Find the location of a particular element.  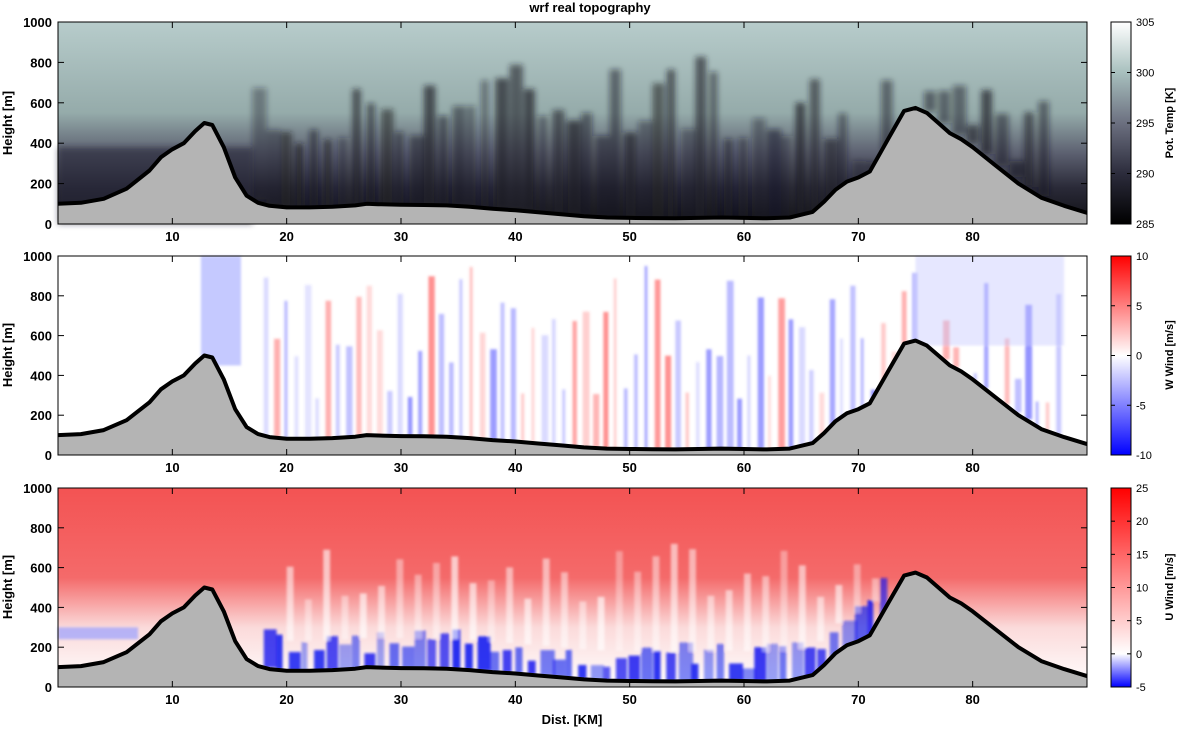

colorbar-label: Pot. Temp [K] is located at coordinates (1170, 122).